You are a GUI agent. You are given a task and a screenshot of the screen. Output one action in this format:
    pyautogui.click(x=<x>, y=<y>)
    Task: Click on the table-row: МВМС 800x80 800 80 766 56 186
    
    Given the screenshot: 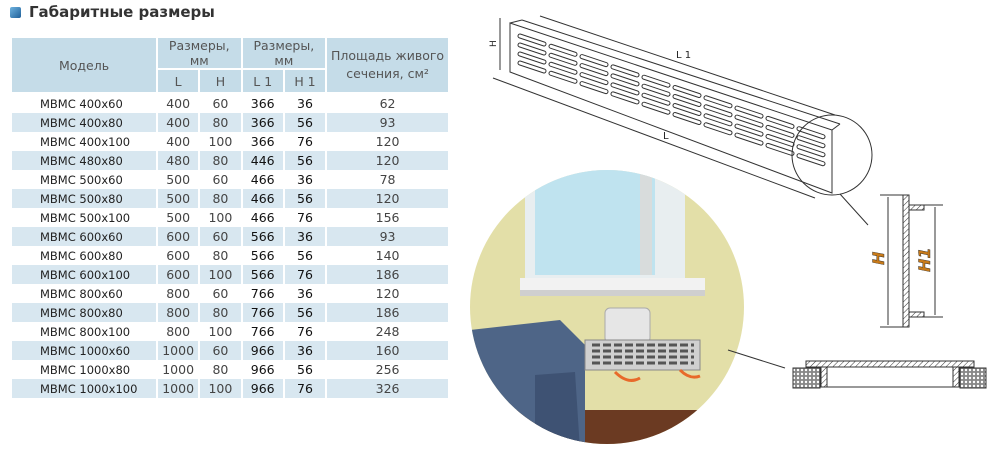 What is the action you would take?
    pyautogui.click(x=230, y=312)
    